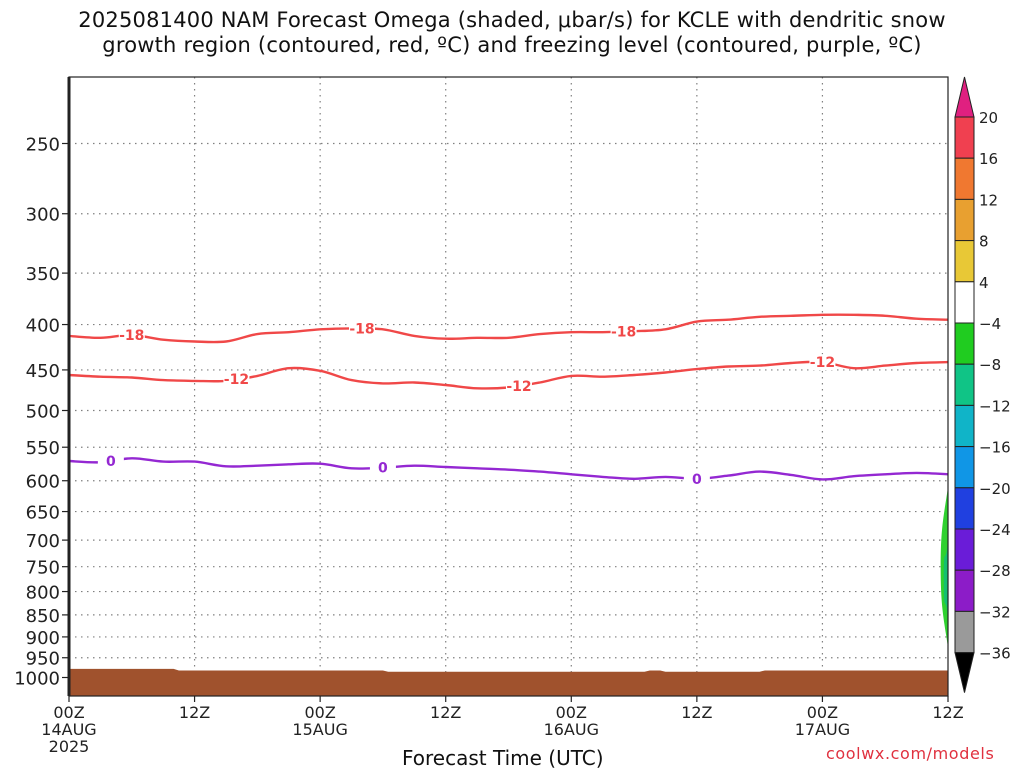  I want to click on colorbar-label: −12, so click(995, 406).